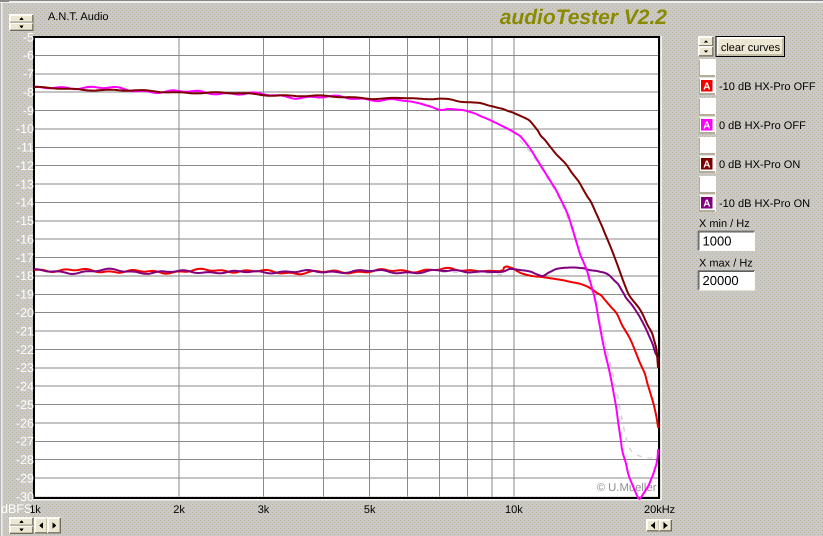 This screenshot has height=536, width=823. Describe the element at coordinates (514, 510) in the screenshot. I see `svg-text: 10k` at that location.